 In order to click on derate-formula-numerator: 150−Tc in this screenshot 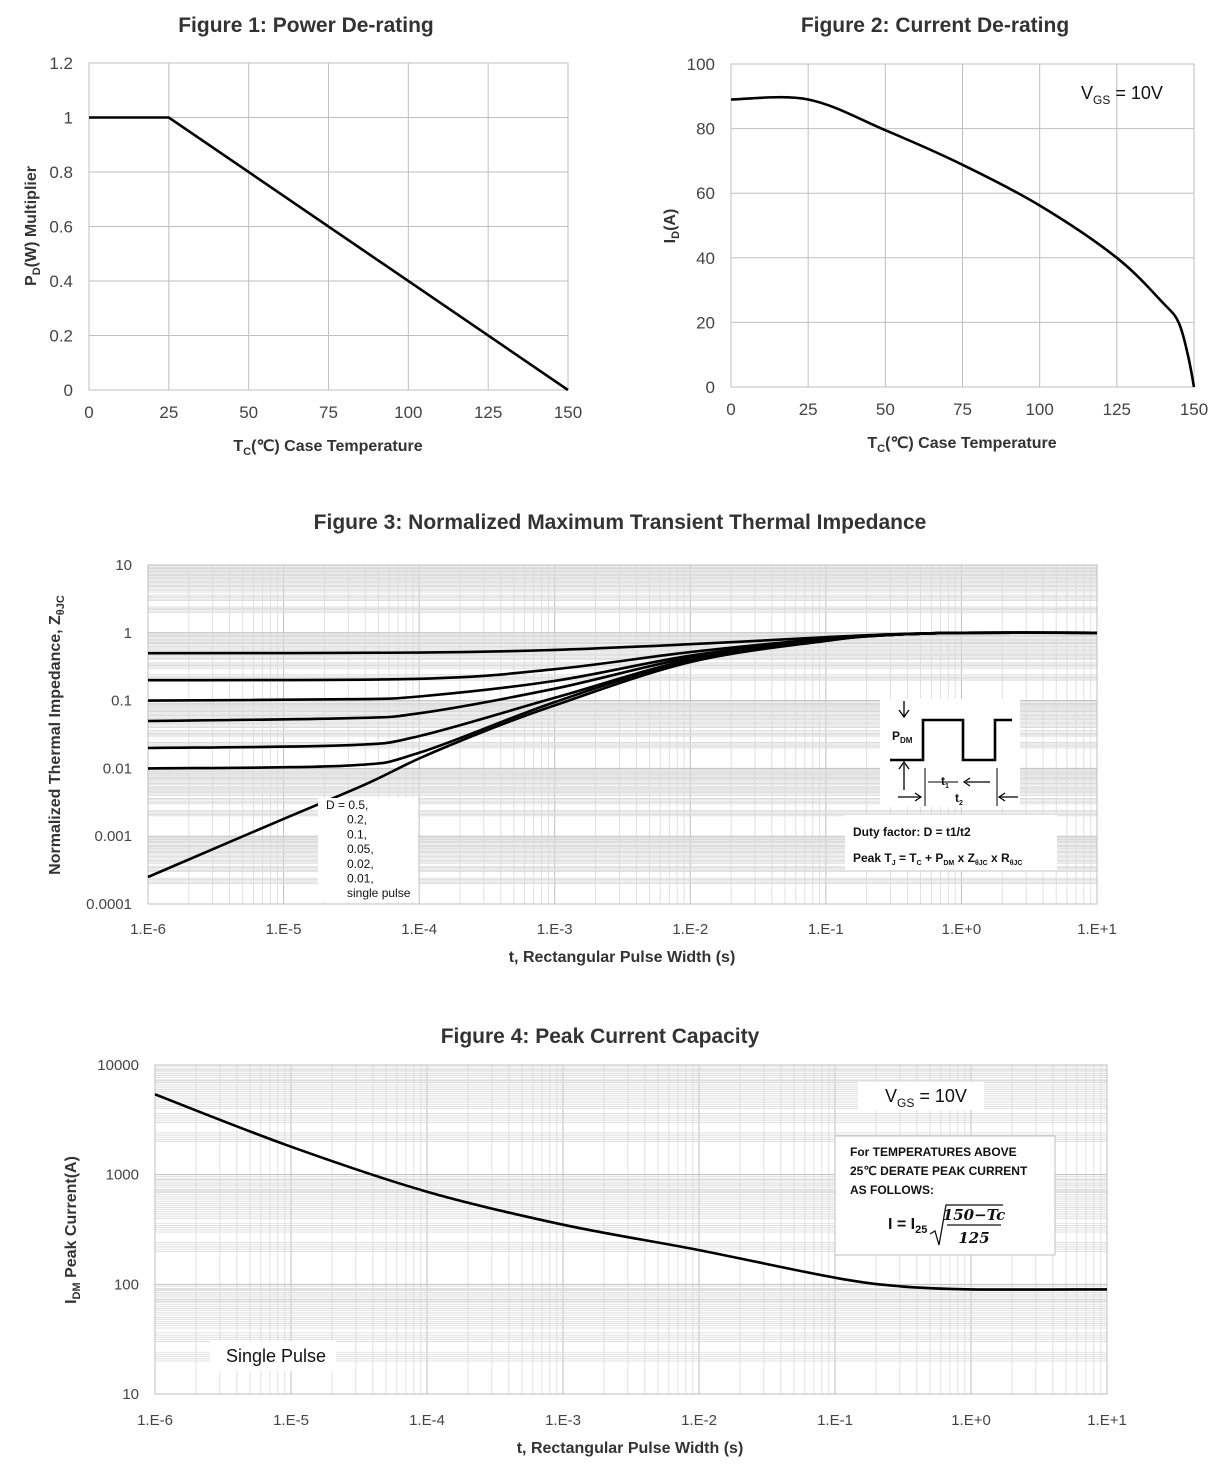, I will do `click(974, 1215)`.